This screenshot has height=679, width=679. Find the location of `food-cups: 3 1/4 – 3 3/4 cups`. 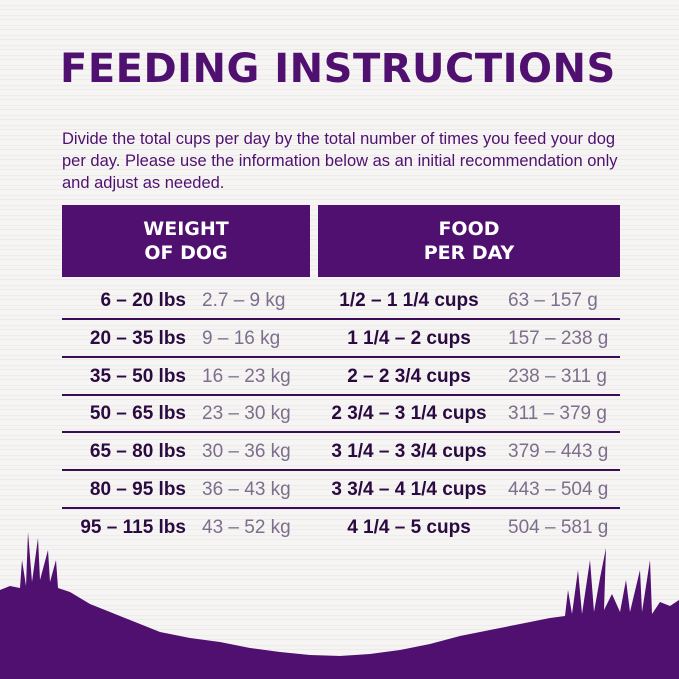

food-cups: 3 1/4 – 3 3/4 cups is located at coordinates (409, 452).